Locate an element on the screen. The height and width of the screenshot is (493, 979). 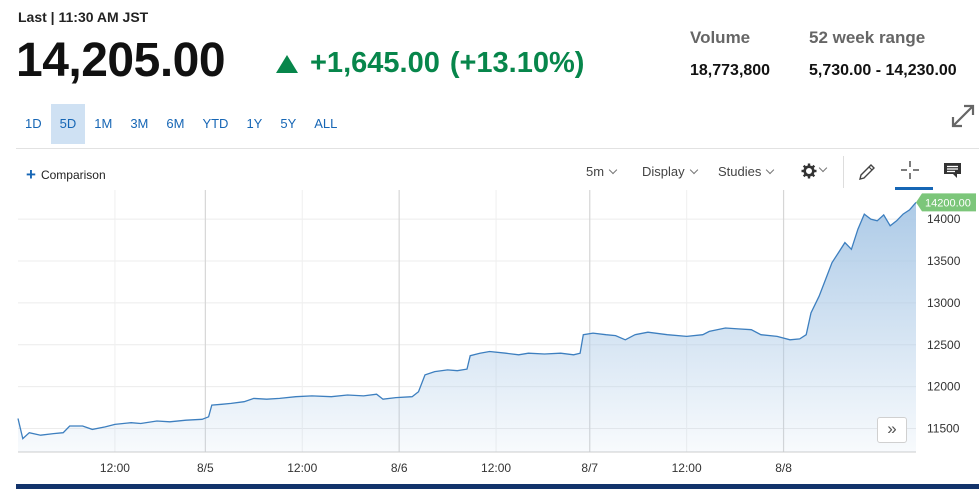
last-value-label: 14200.00 is located at coordinates (948, 203).